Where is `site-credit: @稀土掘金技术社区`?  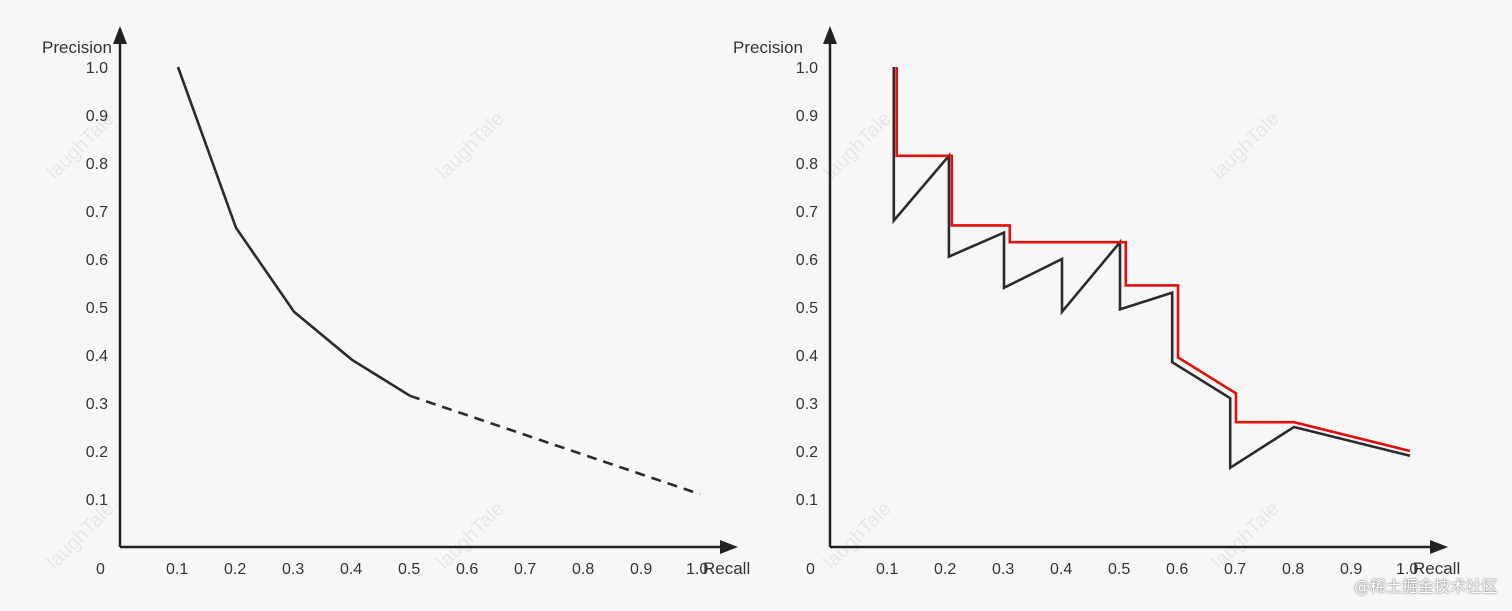 site-credit: @稀土掘金技术社区 is located at coordinates (1425, 586).